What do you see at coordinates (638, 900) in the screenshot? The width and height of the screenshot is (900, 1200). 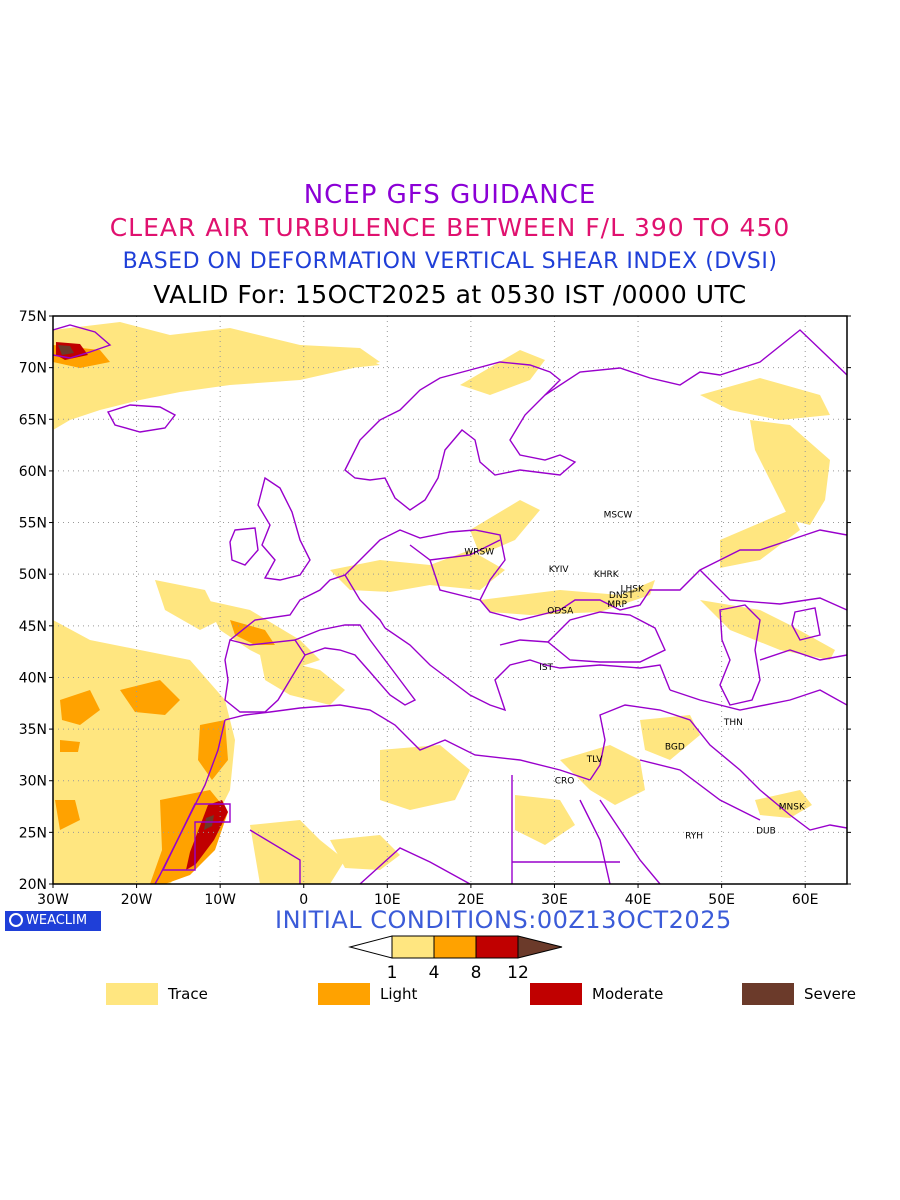 I see `lon-tick-label: 40E` at bounding box center [638, 900].